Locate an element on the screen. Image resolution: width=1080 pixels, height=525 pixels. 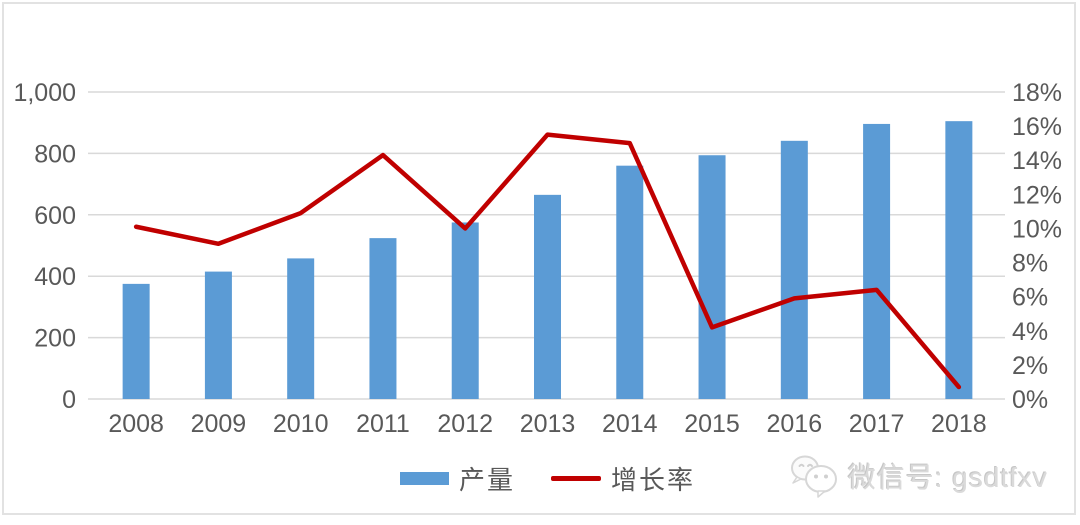
watermark-text: 微信号: gsdtfxv is located at coordinates (947, 477).